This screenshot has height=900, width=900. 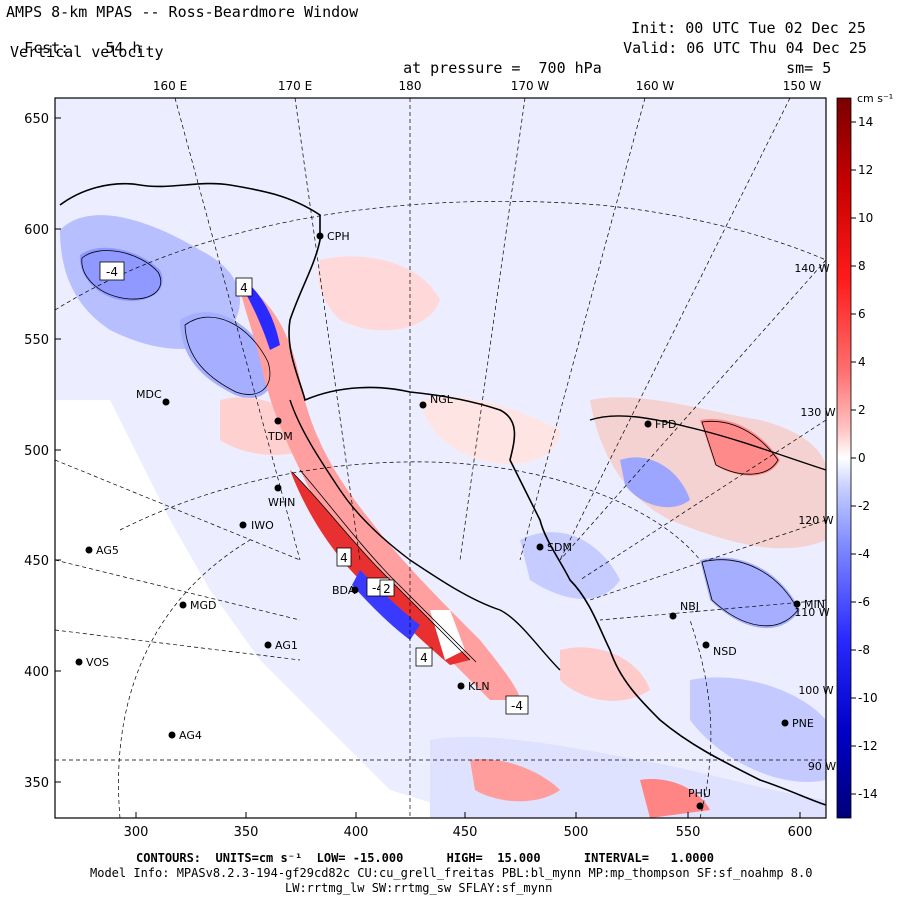 What do you see at coordinates (356, 832) in the screenshot?
I see `bottom-axis-label: 400` at bounding box center [356, 832].